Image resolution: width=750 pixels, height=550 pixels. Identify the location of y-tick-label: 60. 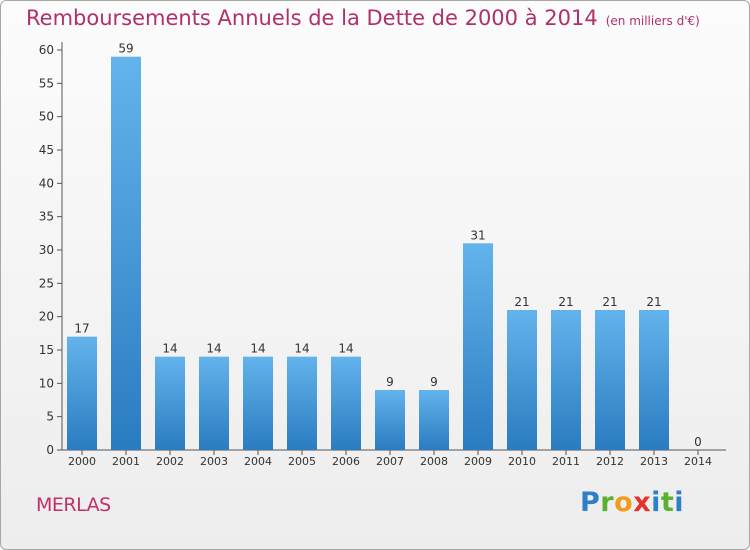
(46, 50).